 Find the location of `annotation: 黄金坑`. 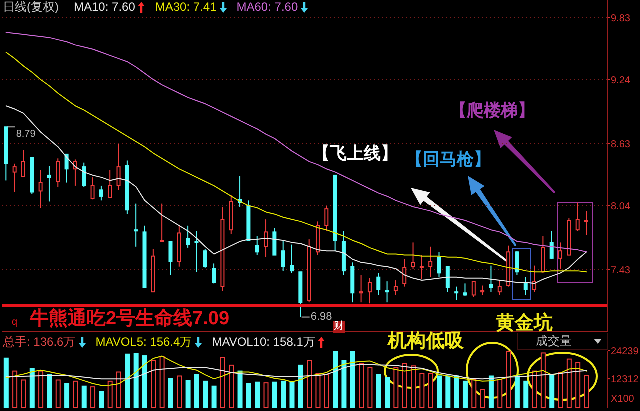

annotation: 黄金坑 is located at coordinates (524, 323).